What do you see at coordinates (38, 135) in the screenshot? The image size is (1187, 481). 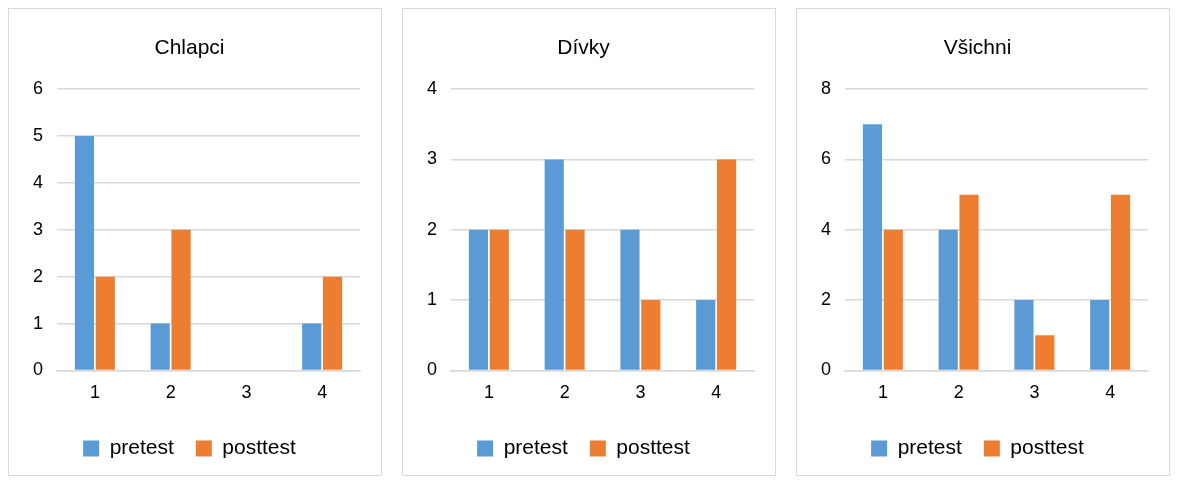 I see `y-tick-label: 5` at bounding box center [38, 135].